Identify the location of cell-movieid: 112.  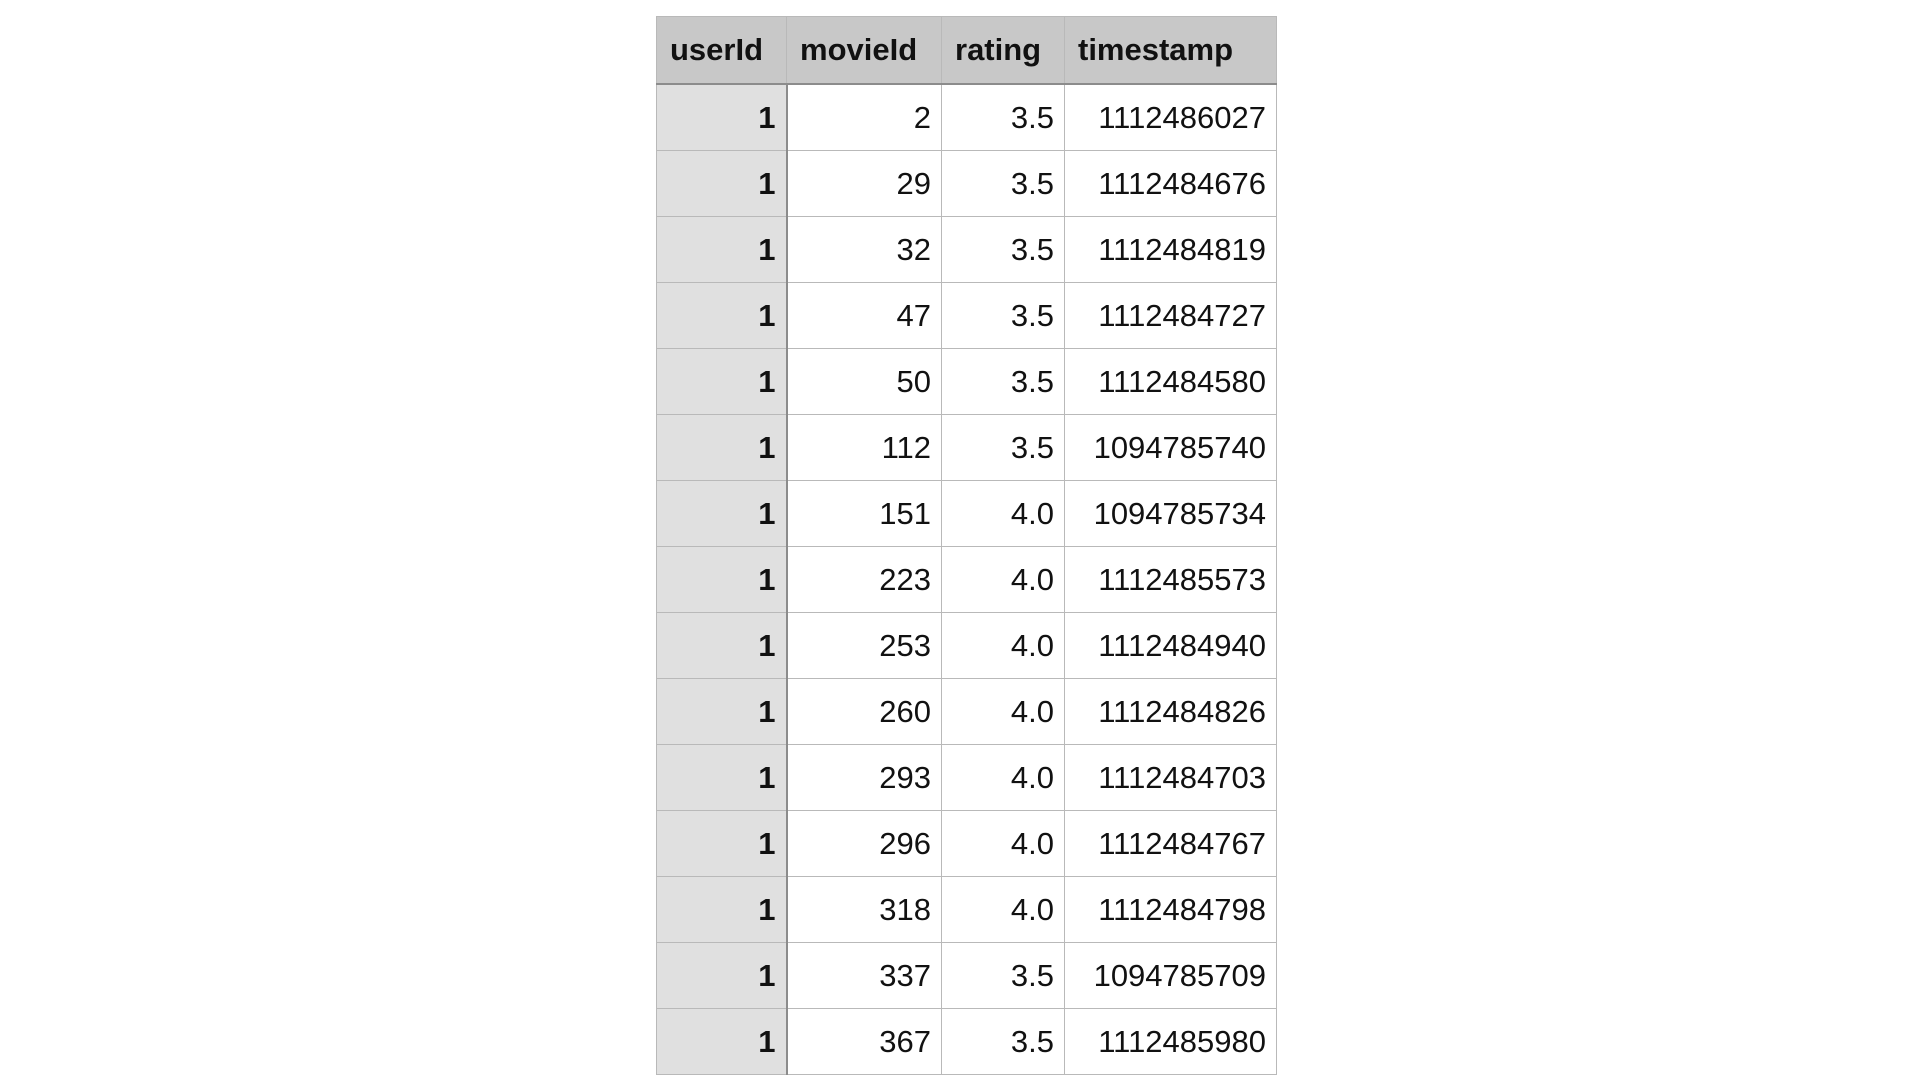
(864, 447).